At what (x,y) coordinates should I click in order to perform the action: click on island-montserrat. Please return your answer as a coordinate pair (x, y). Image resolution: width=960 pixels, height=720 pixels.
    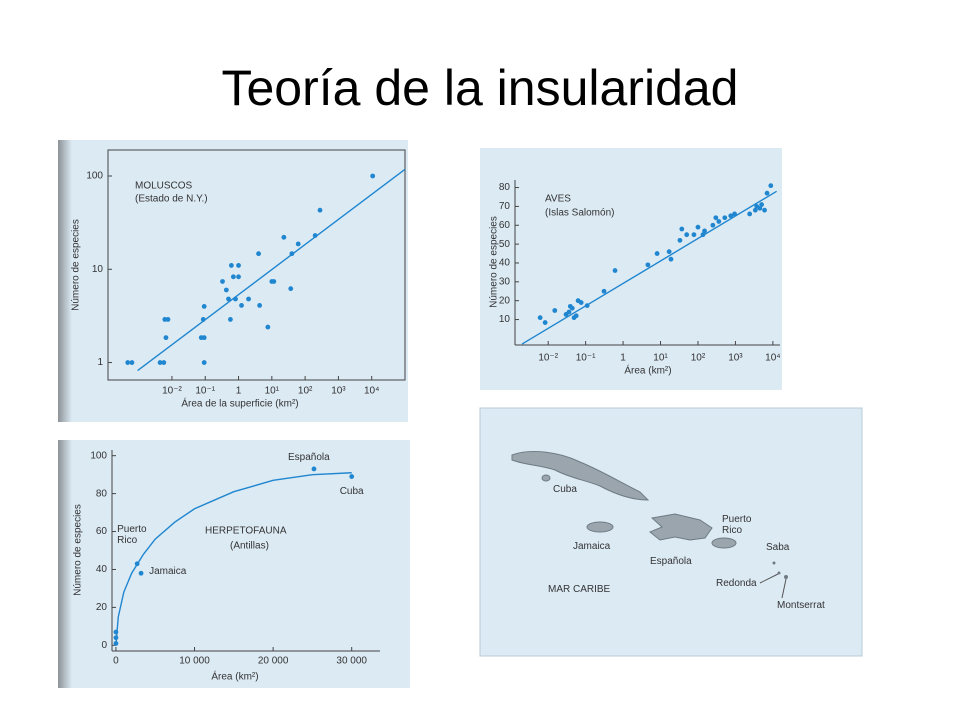
    Looking at the image, I should click on (786, 577).